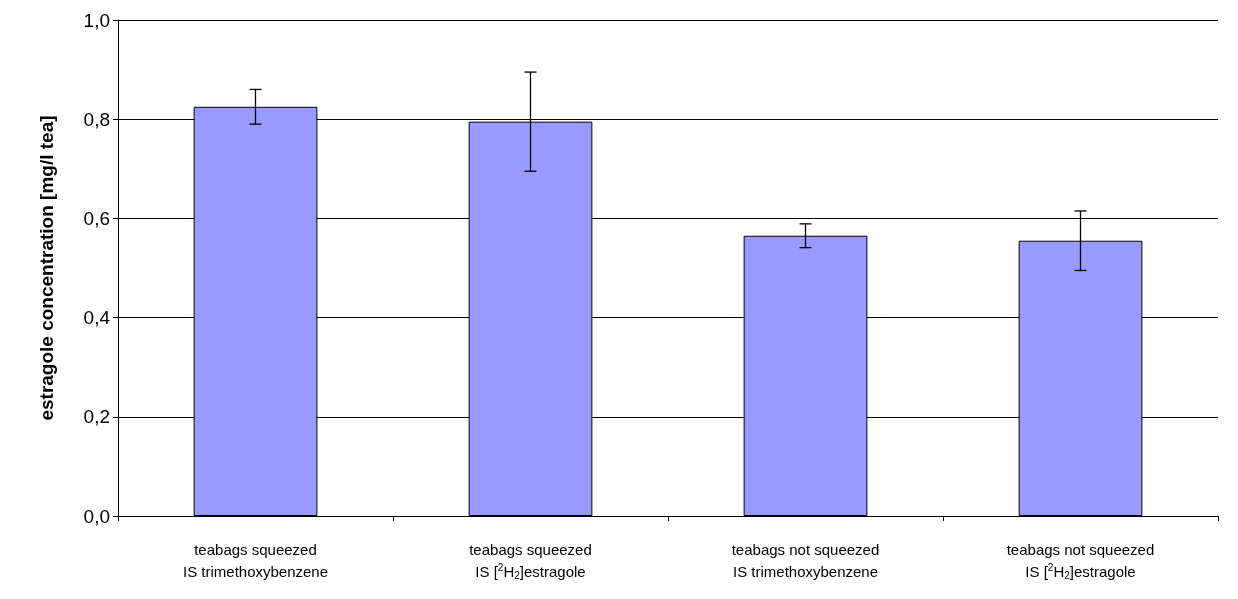  I want to click on x-tick-label: teabags not squeezed IS trimethoxybenzene, so click(805, 560).